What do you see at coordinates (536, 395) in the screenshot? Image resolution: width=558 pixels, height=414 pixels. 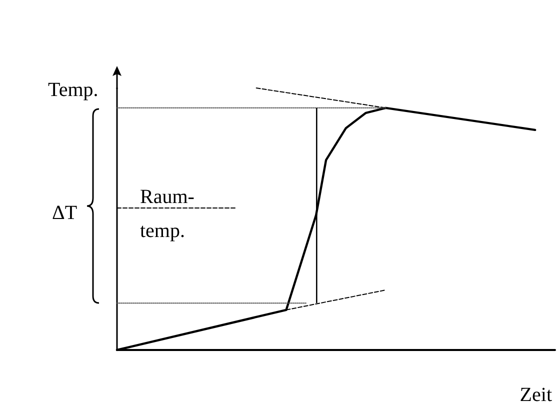 I see `x-axis-title: Zeit` at bounding box center [536, 395].